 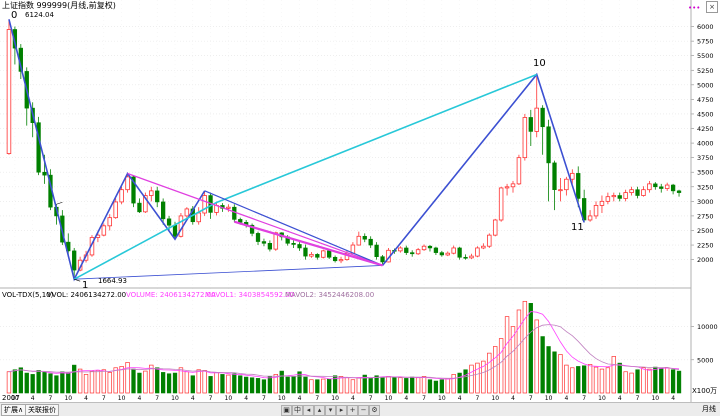 I want to click on bottom-toolbar: 扩展∧ 关联报价 ▣ 中 ◂ ▴ ▾ ▸ + − ⚙ 月线, so click(x=360, y=409).